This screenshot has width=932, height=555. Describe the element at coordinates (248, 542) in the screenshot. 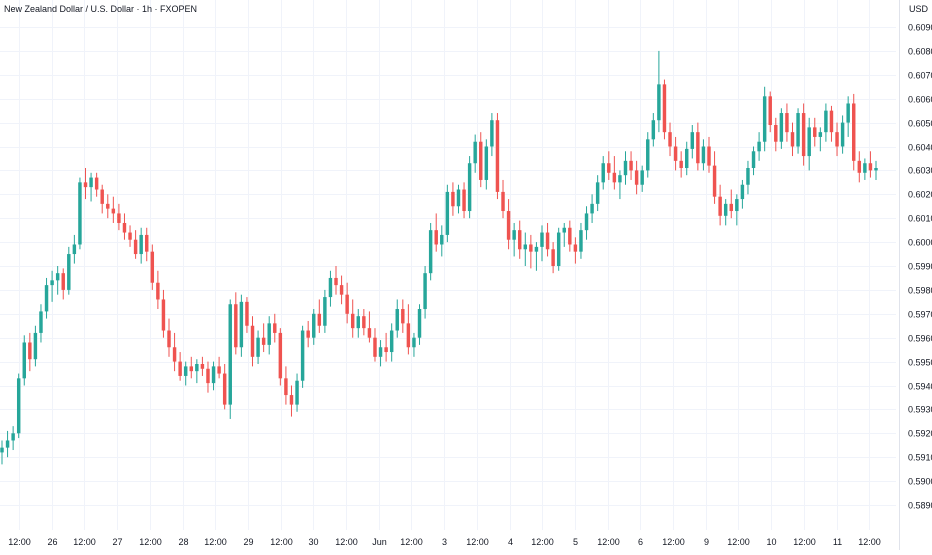

I see `time-tick-label: 29` at that location.